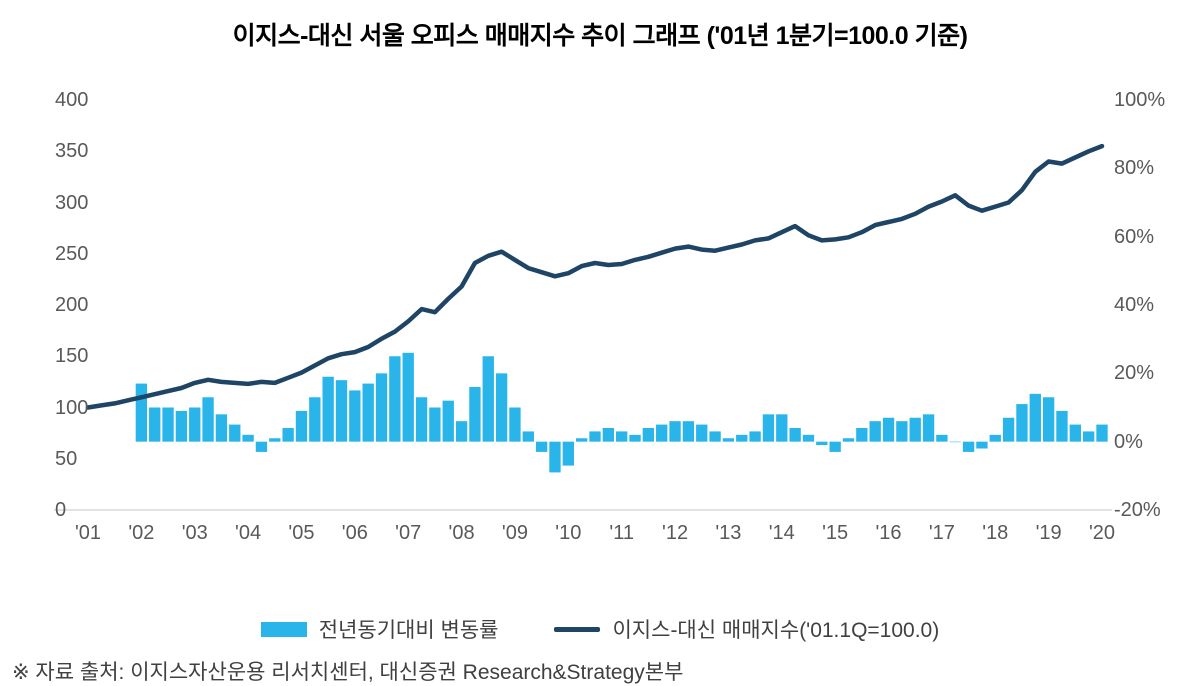 The width and height of the screenshot is (1200, 686). I want to click on y-left-tick: 200, so click(72, 305).